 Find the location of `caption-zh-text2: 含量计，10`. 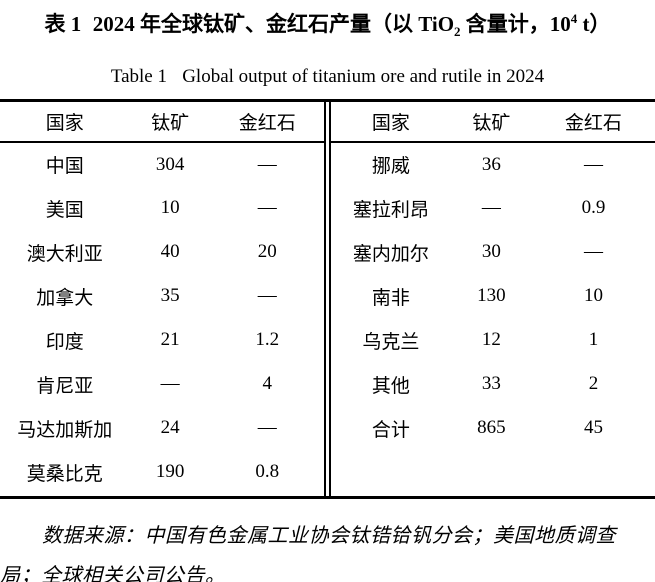

caption-zh-text2: 含量计，10 is located at coordinates (515, 24).